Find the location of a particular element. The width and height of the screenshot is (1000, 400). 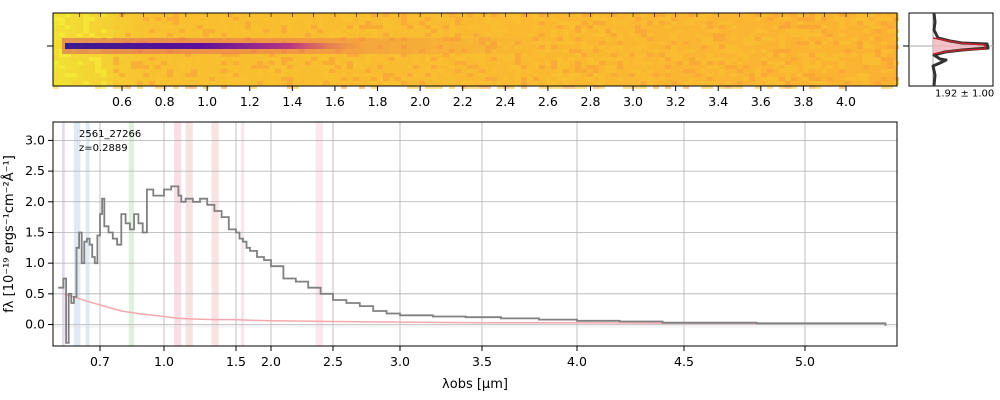

x-tick-label-3: 2.0 is located at coordinates (271, 361).